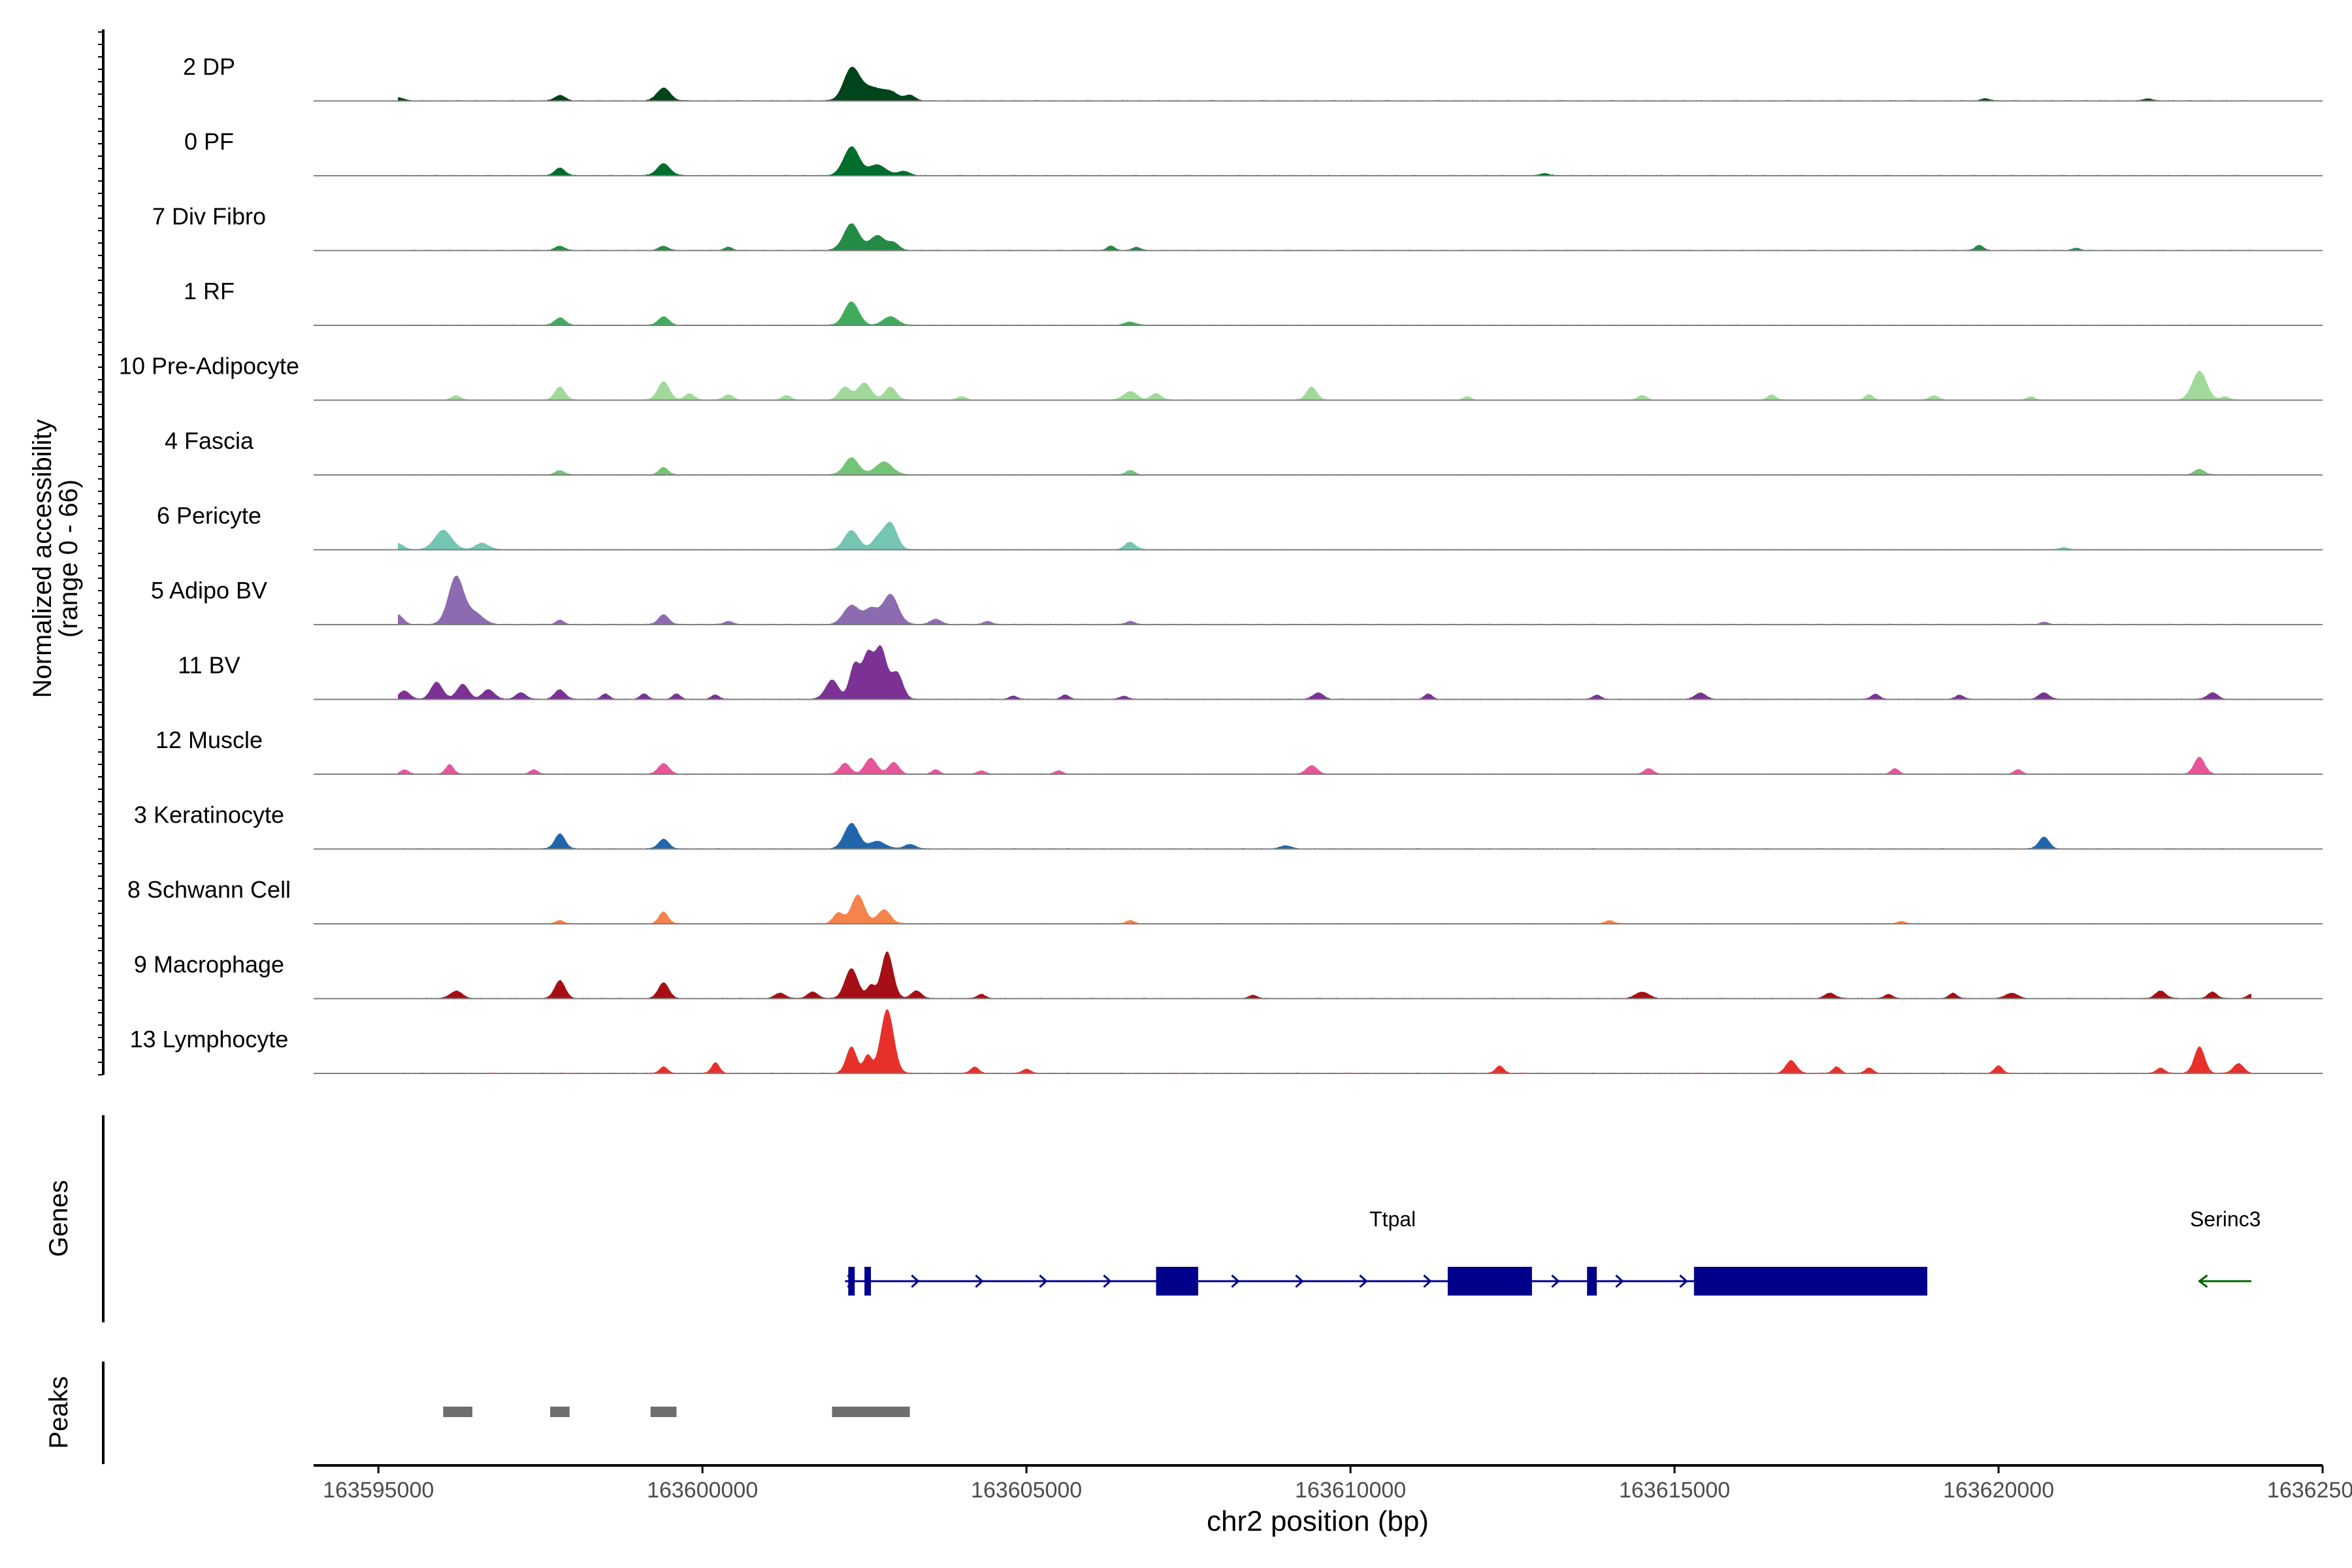 This screenshot has width=2352, height=1568. What do you see at coordinates (209, 141) in the screenshot?
I see `track-label: 0 PF` at bounding box center [209, 141].